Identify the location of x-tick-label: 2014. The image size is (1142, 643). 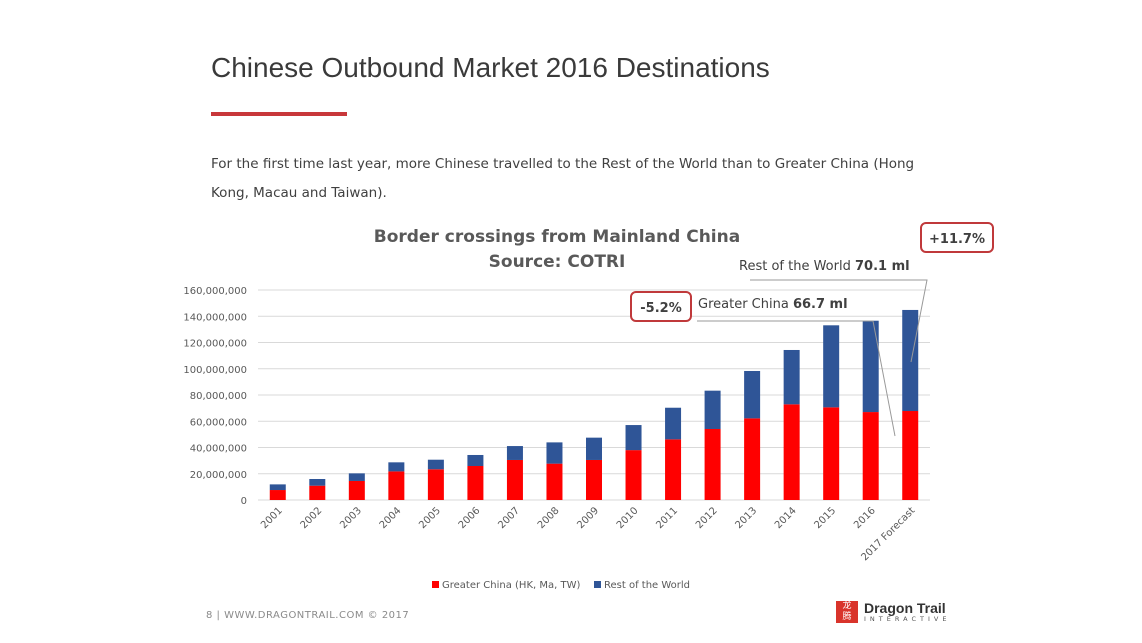
(786, 518).